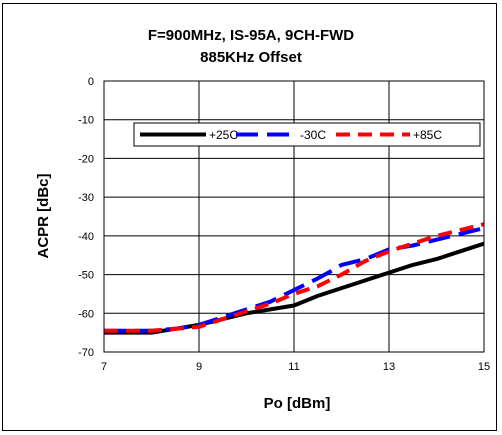 Image resolution: width=502 pixels, height=435 pixels. Describe the element at coordinates (223, 135) in the screenshot. I see `legend-label-0: +25C` at that location.